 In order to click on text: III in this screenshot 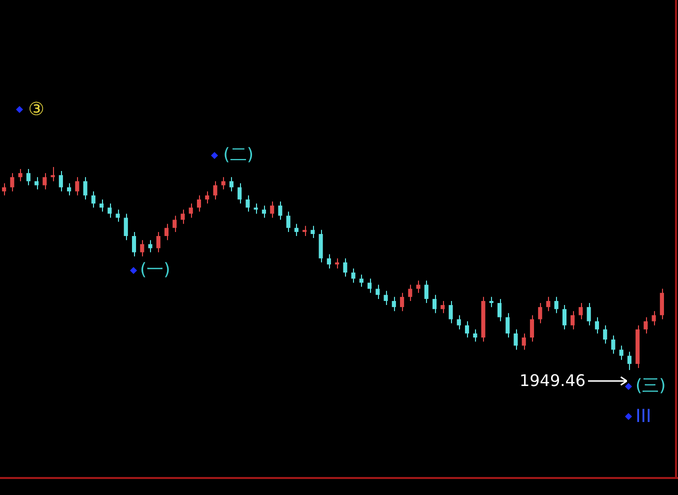, I will do `click(643, 416)`.